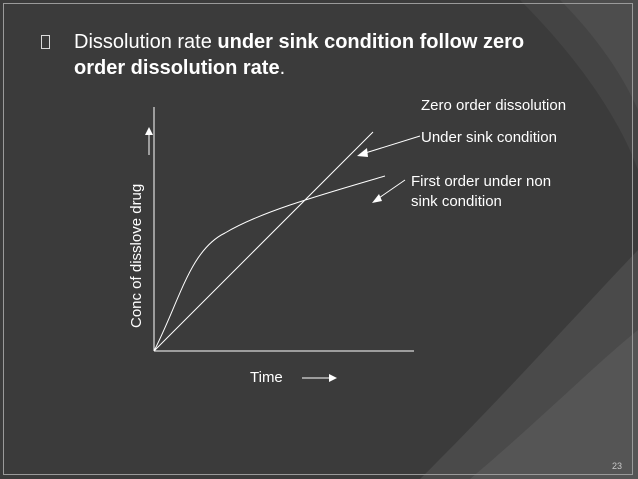 This screenshot has height=479, width=638. Describe the element at coordinates (390, 190) in the screenshot. I see `first-order-pointer-line` at that location.